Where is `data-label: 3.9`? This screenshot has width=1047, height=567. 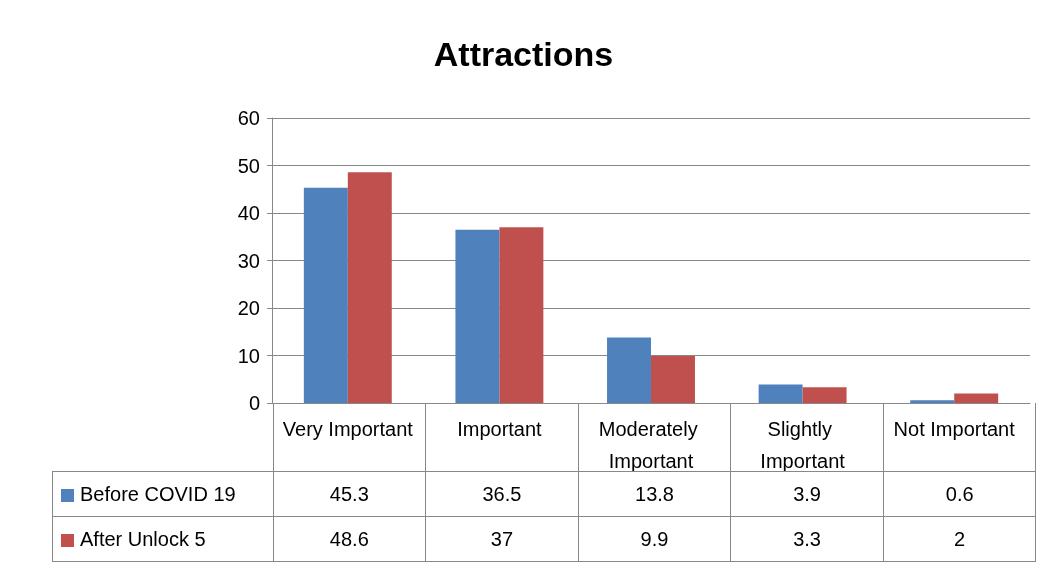 data-label: 3.9 is located at coordinates (807, 494).